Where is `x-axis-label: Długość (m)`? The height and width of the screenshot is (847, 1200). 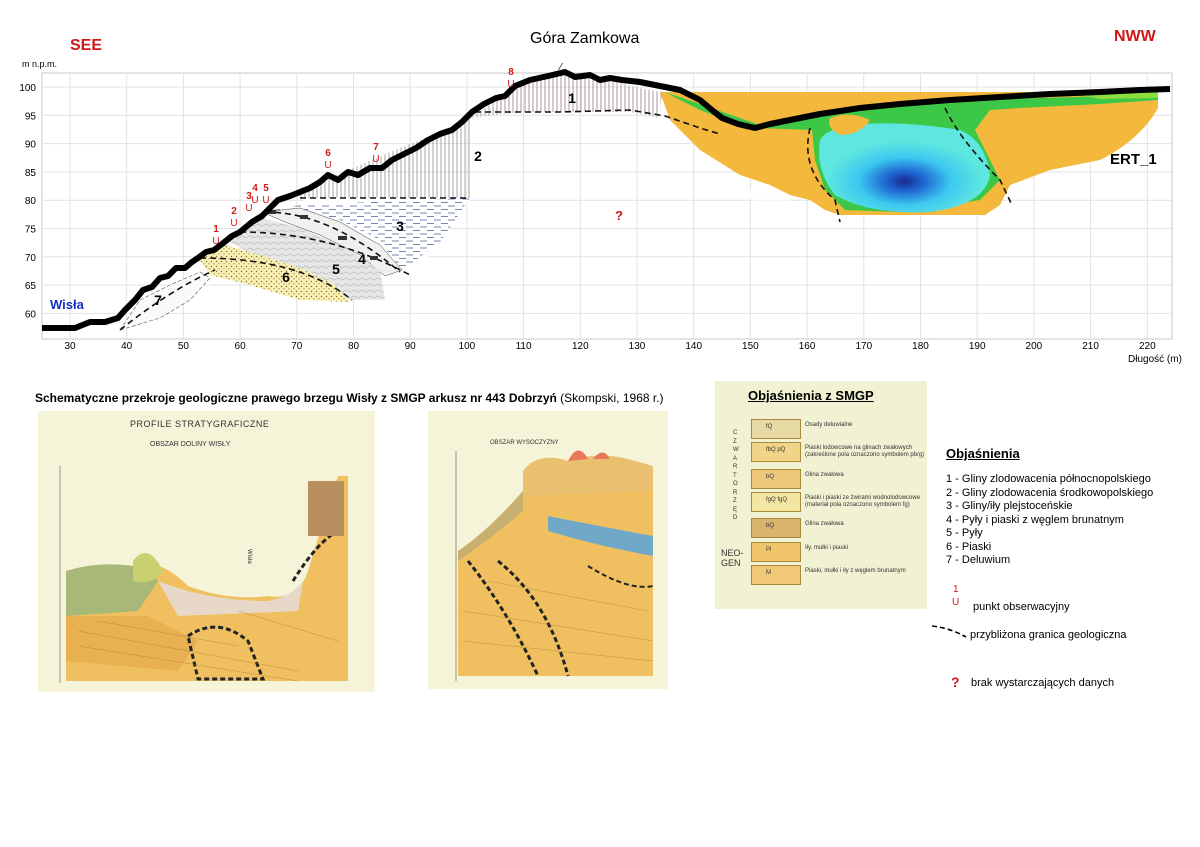
x-axis-label: Długość (m) is located at coordinates (1155, 359).